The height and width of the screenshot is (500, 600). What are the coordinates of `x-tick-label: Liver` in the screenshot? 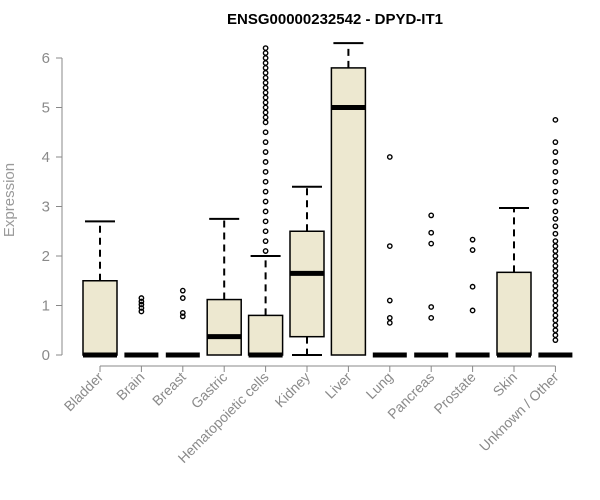 It's located at (338, 385).